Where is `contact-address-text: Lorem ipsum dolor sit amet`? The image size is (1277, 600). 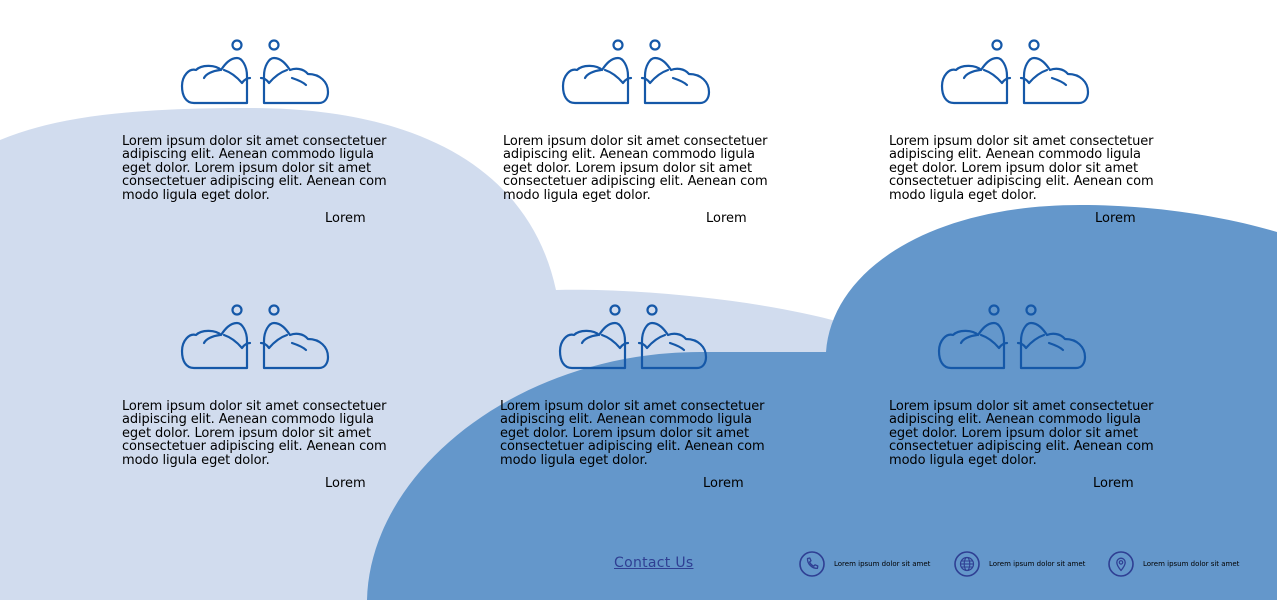 contact-address-text: Lorem ipsum dolor sit amet is located at coordinates (1191, 564).